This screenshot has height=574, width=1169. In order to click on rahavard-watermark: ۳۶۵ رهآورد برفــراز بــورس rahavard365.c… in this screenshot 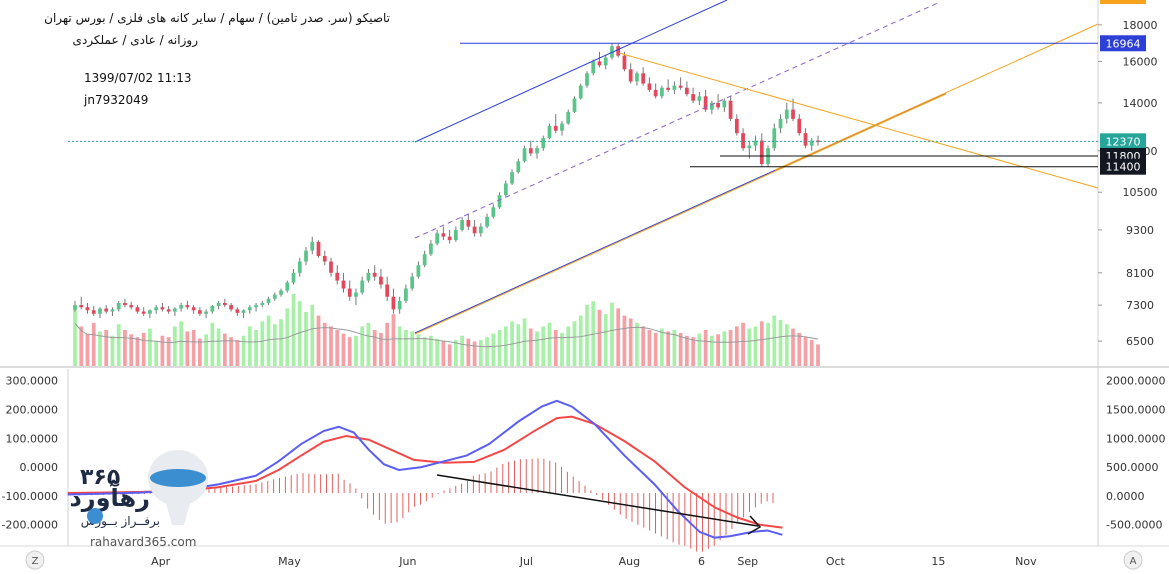, I will do `click(138, 499)`.